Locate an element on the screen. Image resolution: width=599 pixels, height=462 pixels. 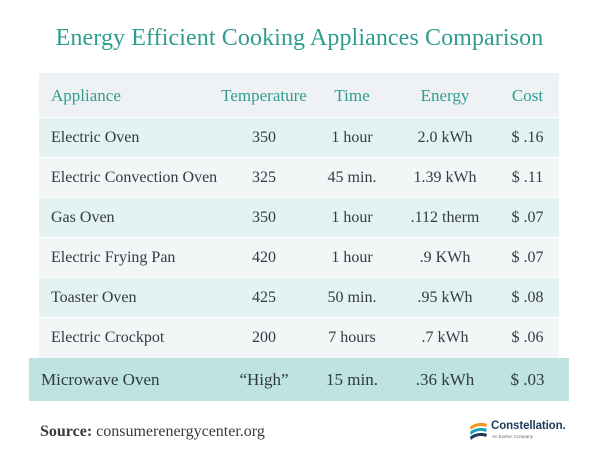
cell-temperature: 325 is located at coordinates (264, 177).